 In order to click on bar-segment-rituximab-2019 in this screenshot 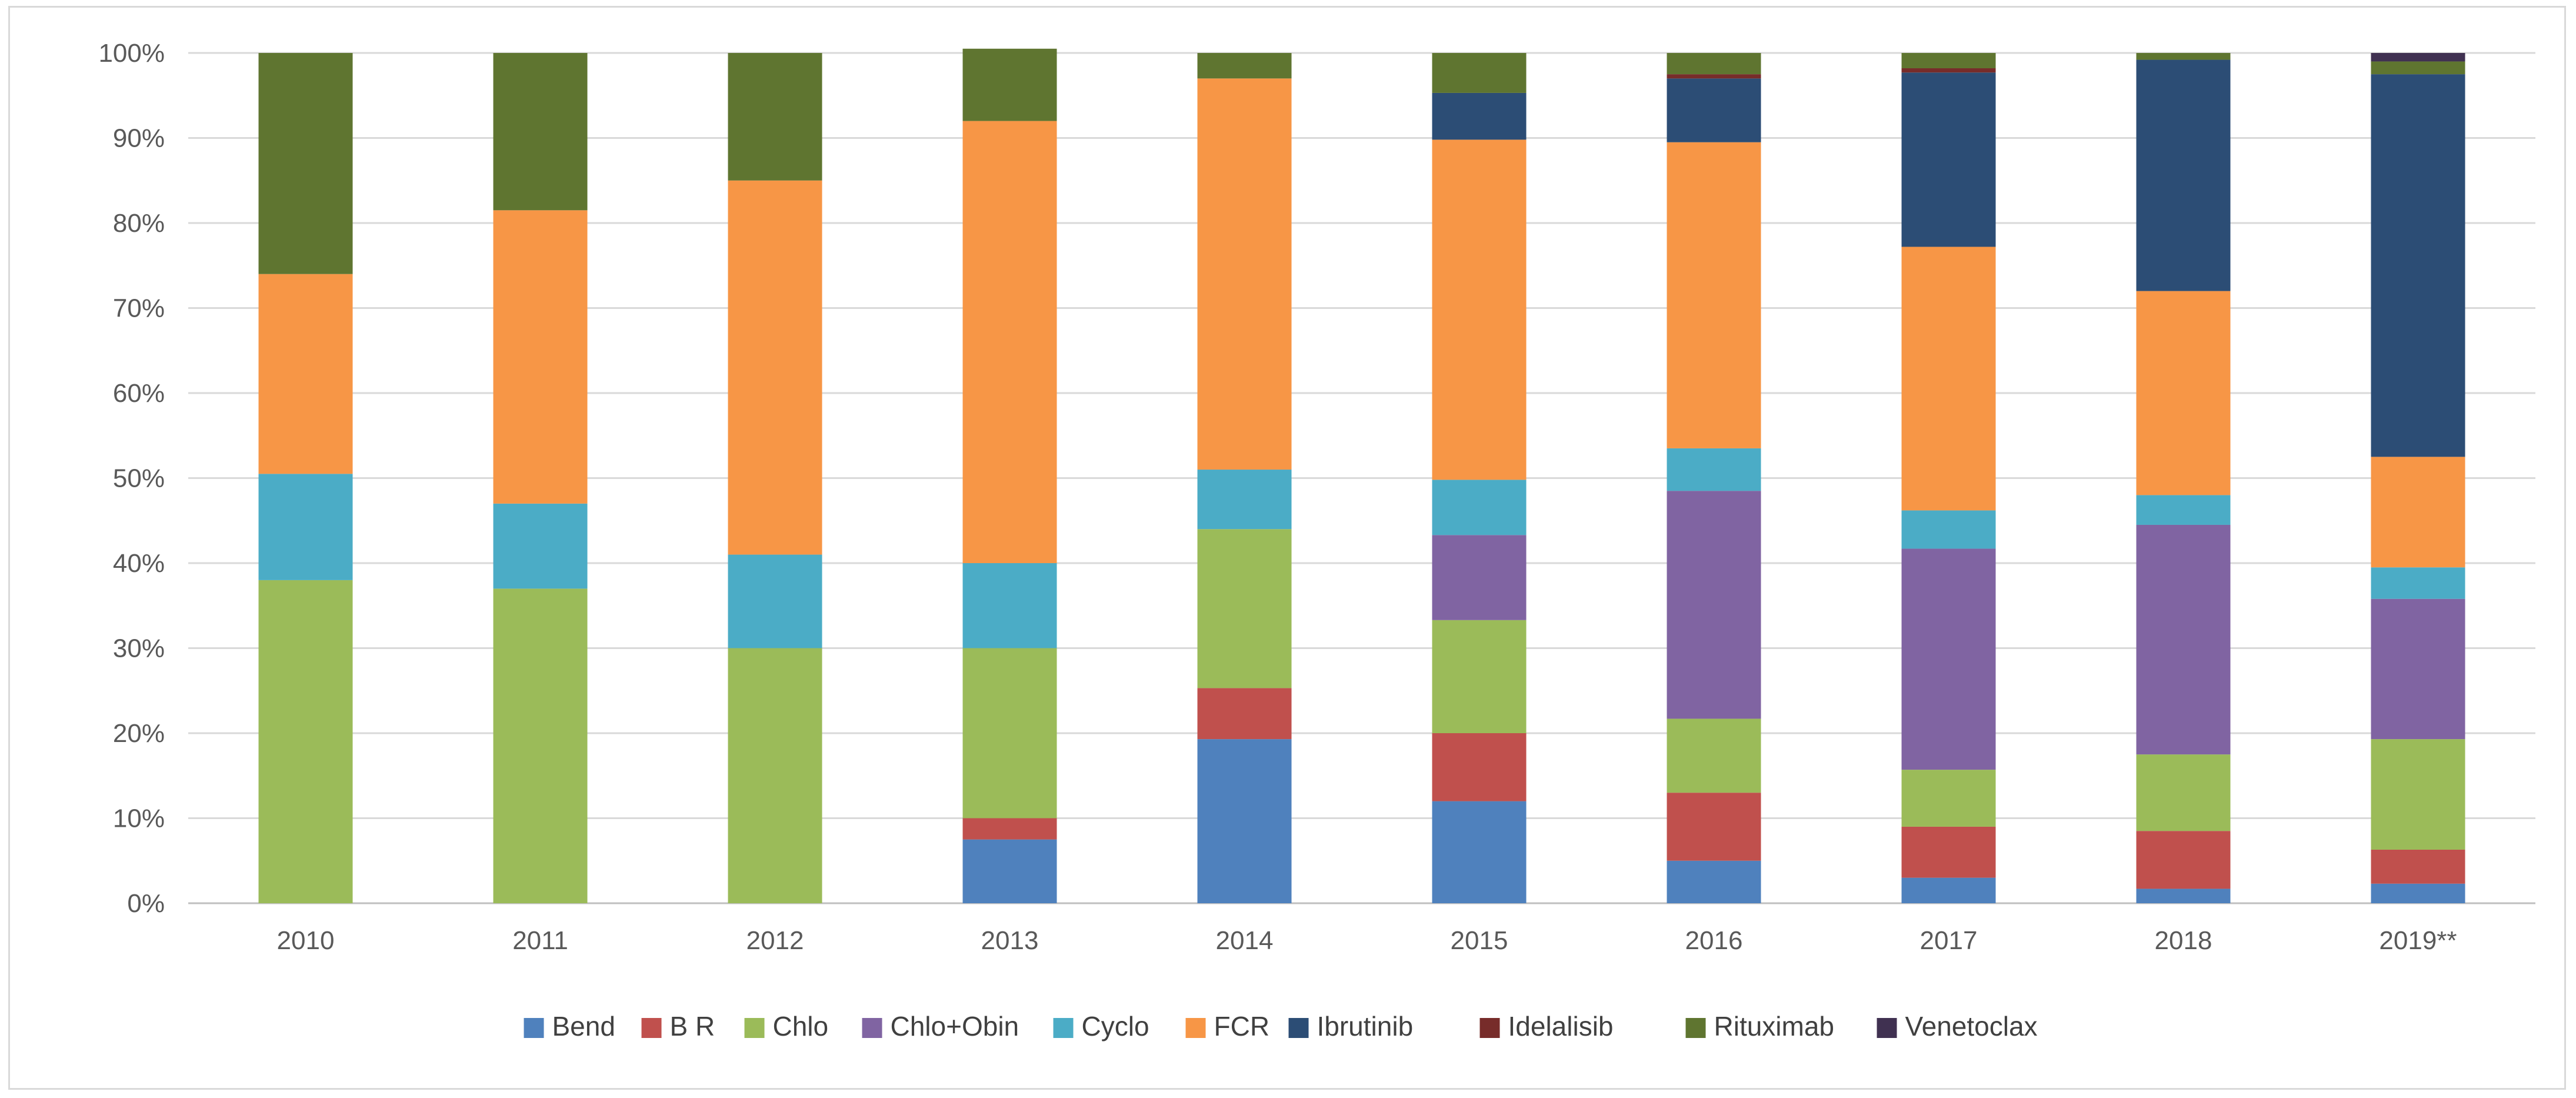, I will do `click(2418, 68)`.